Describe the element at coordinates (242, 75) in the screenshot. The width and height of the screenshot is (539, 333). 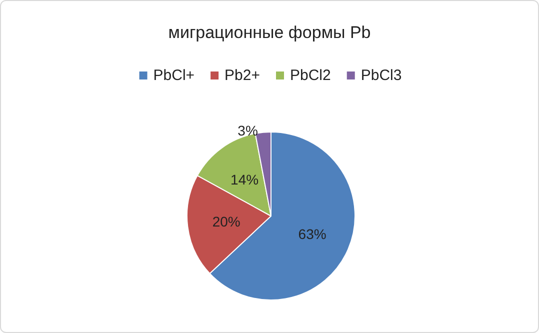
I see `legend-label: Pb2+` at that location.